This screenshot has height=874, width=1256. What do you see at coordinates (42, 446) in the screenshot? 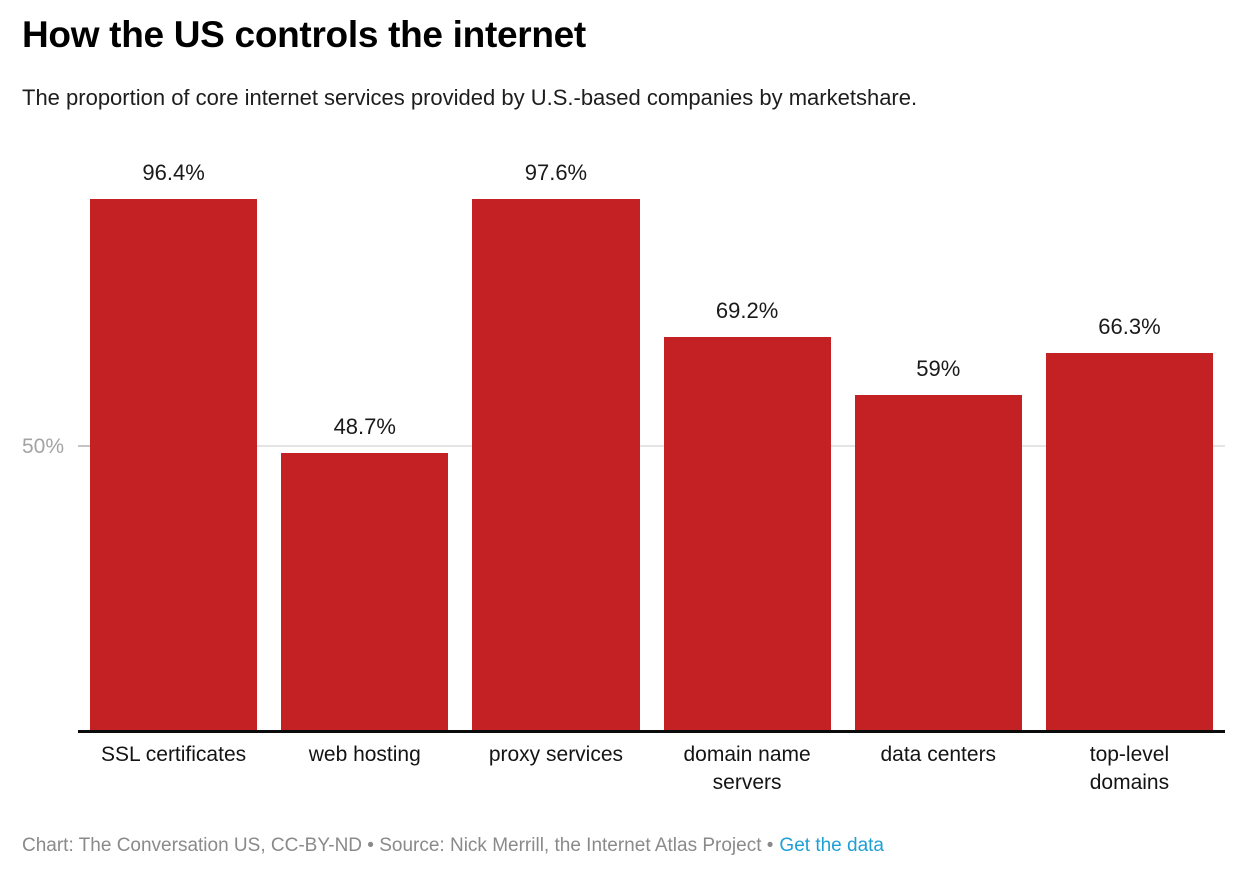
I see `y-axis-label-50: 50%` at bounding box center [42, 446].